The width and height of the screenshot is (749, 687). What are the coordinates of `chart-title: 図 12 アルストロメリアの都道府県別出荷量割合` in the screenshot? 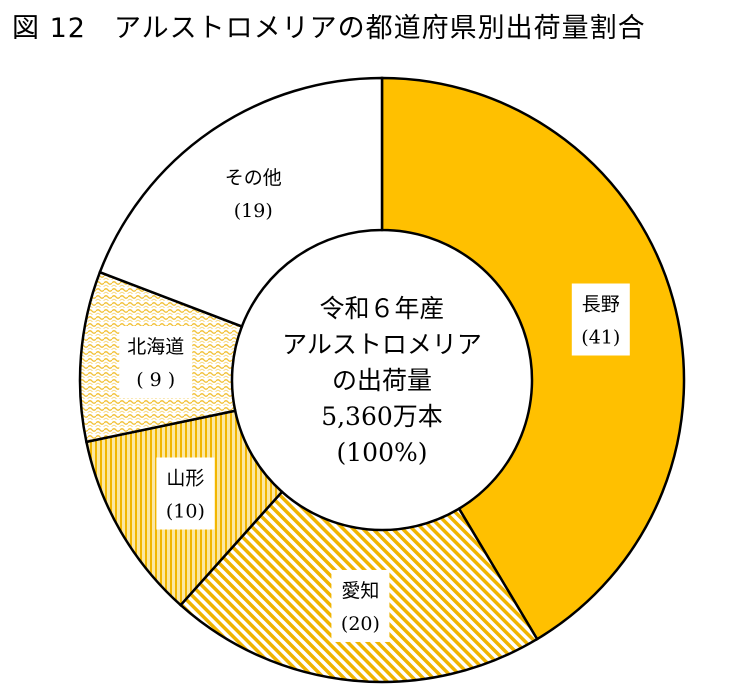 It's located at (329, 28).